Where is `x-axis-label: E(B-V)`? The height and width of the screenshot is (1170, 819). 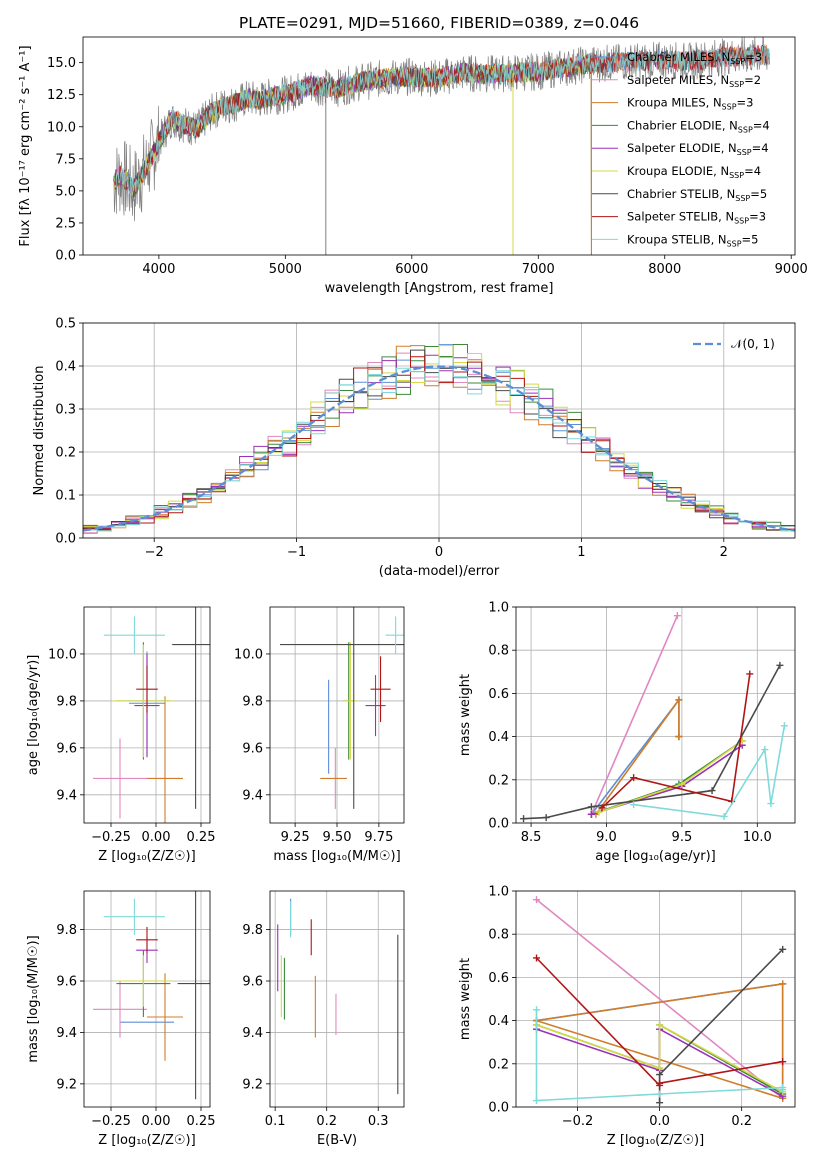
x-axis-label: E(B-V) is located at coordinates (337, 1140).